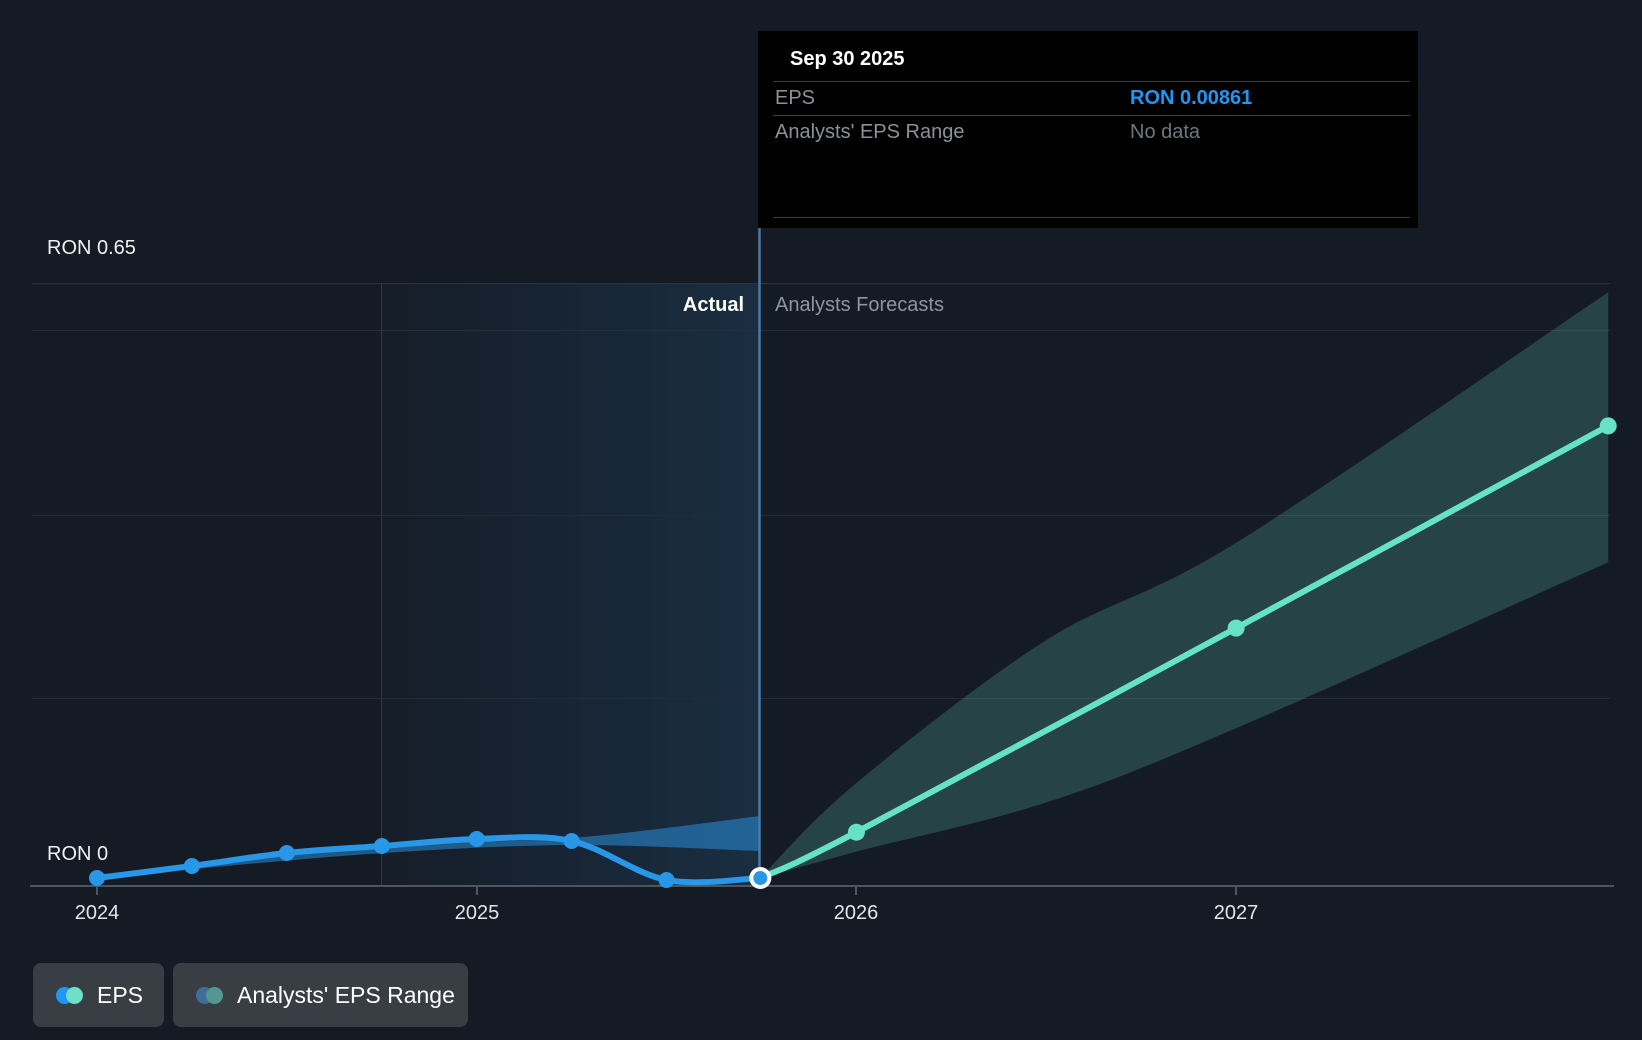  I want to click on tooltip-row-range: Analysts' EPS Range No data, so click(1091, 132).